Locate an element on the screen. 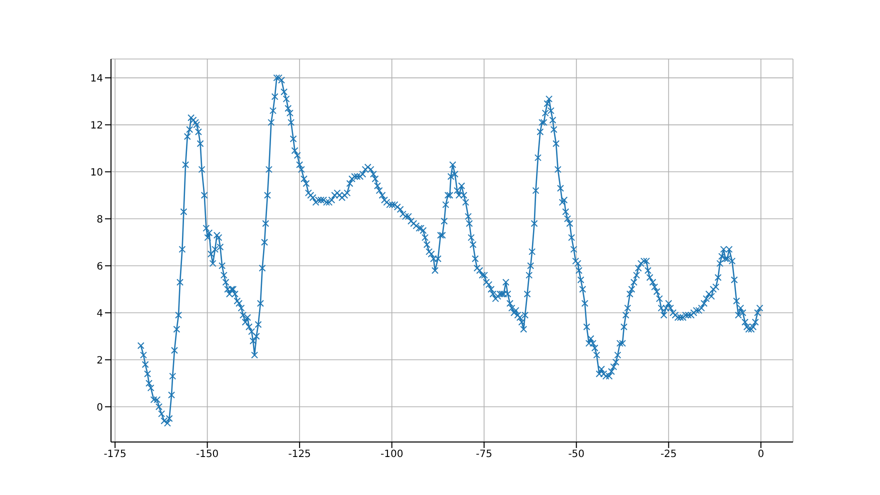  y-tick-label: 0 is located at coordinates (99, 408).